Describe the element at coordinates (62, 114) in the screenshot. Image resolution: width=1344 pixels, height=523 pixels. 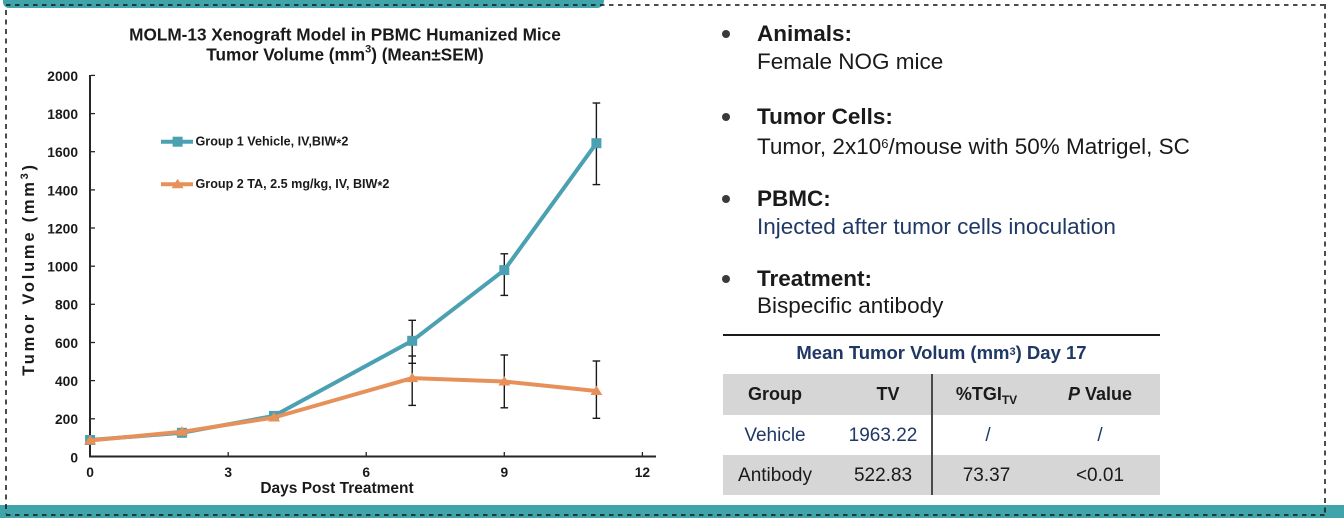
I see `svg-text: 1800` at that location.